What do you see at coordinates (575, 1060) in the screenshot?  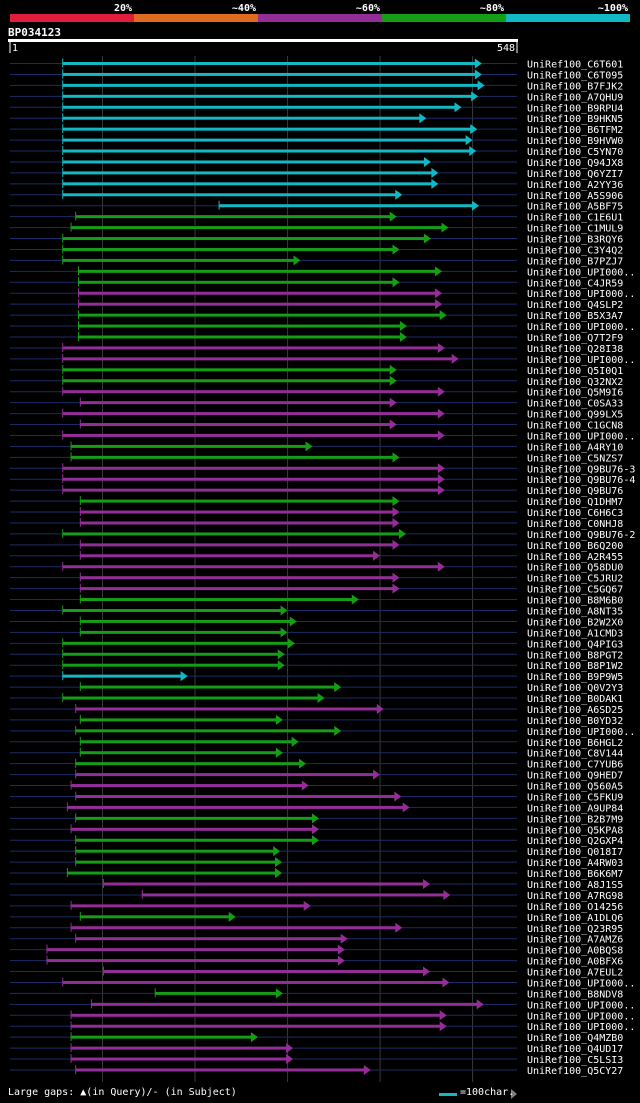 I see `hit-label: UniRef100_C5LSI3` at bounding box center [575, 1060].